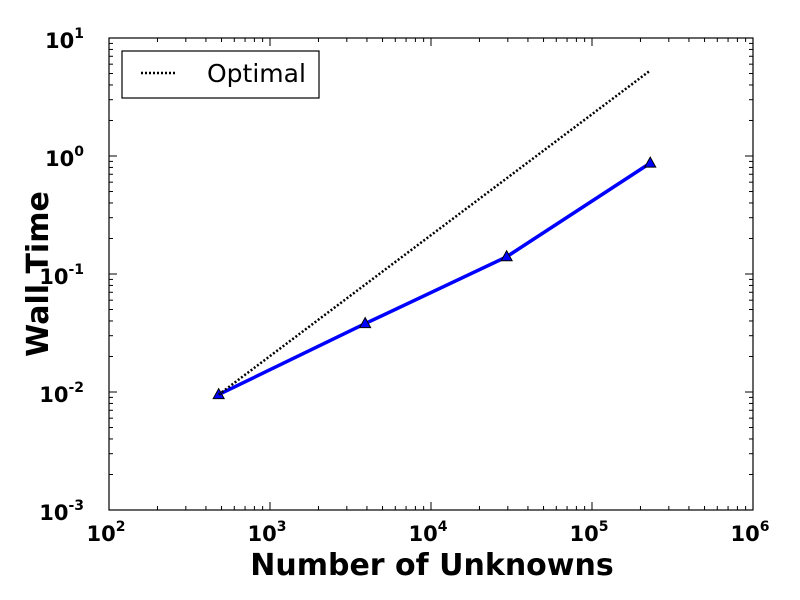 This screenshot has height=600, width=800. Describe the element at coordinates (256, 73) in the screenshot. I see `legend-label-optimal: Optimal` at that location.